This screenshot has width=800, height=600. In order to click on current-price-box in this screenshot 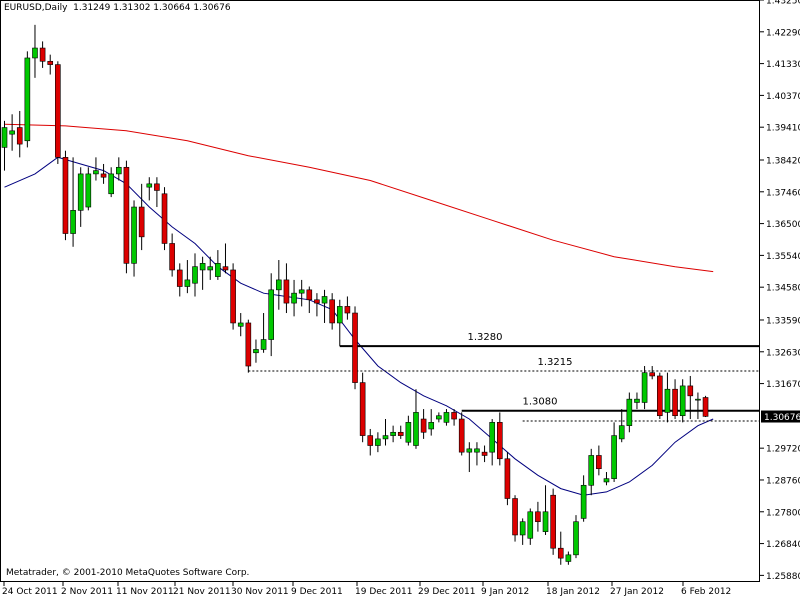, I will do `click(780, 416)`.